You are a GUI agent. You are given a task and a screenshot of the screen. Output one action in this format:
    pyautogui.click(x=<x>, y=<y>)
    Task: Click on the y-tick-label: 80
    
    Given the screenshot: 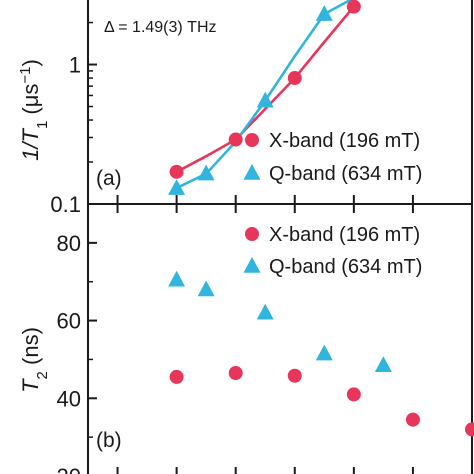 What is the action you would take?
    pyautogui.click(x=69, y=243)
    